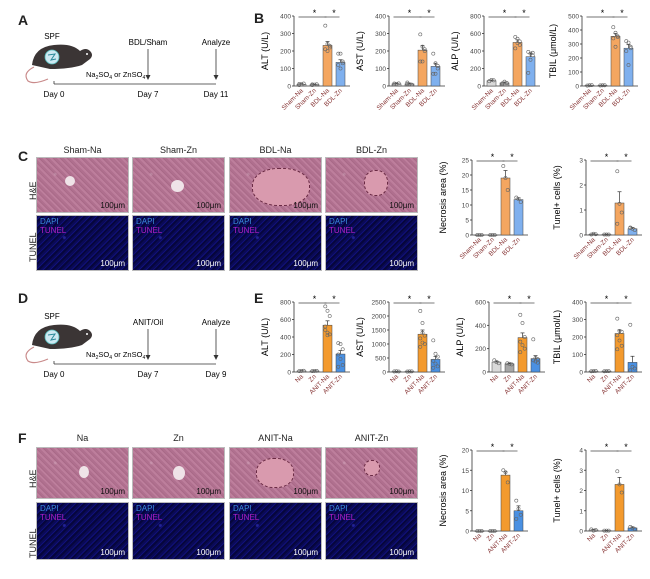 Image resolution: width=650 pixels, height=579 pixels. Describe the element at coordinates (148, 357) in the screenshot. I see `arrow-down-icon` at that location.